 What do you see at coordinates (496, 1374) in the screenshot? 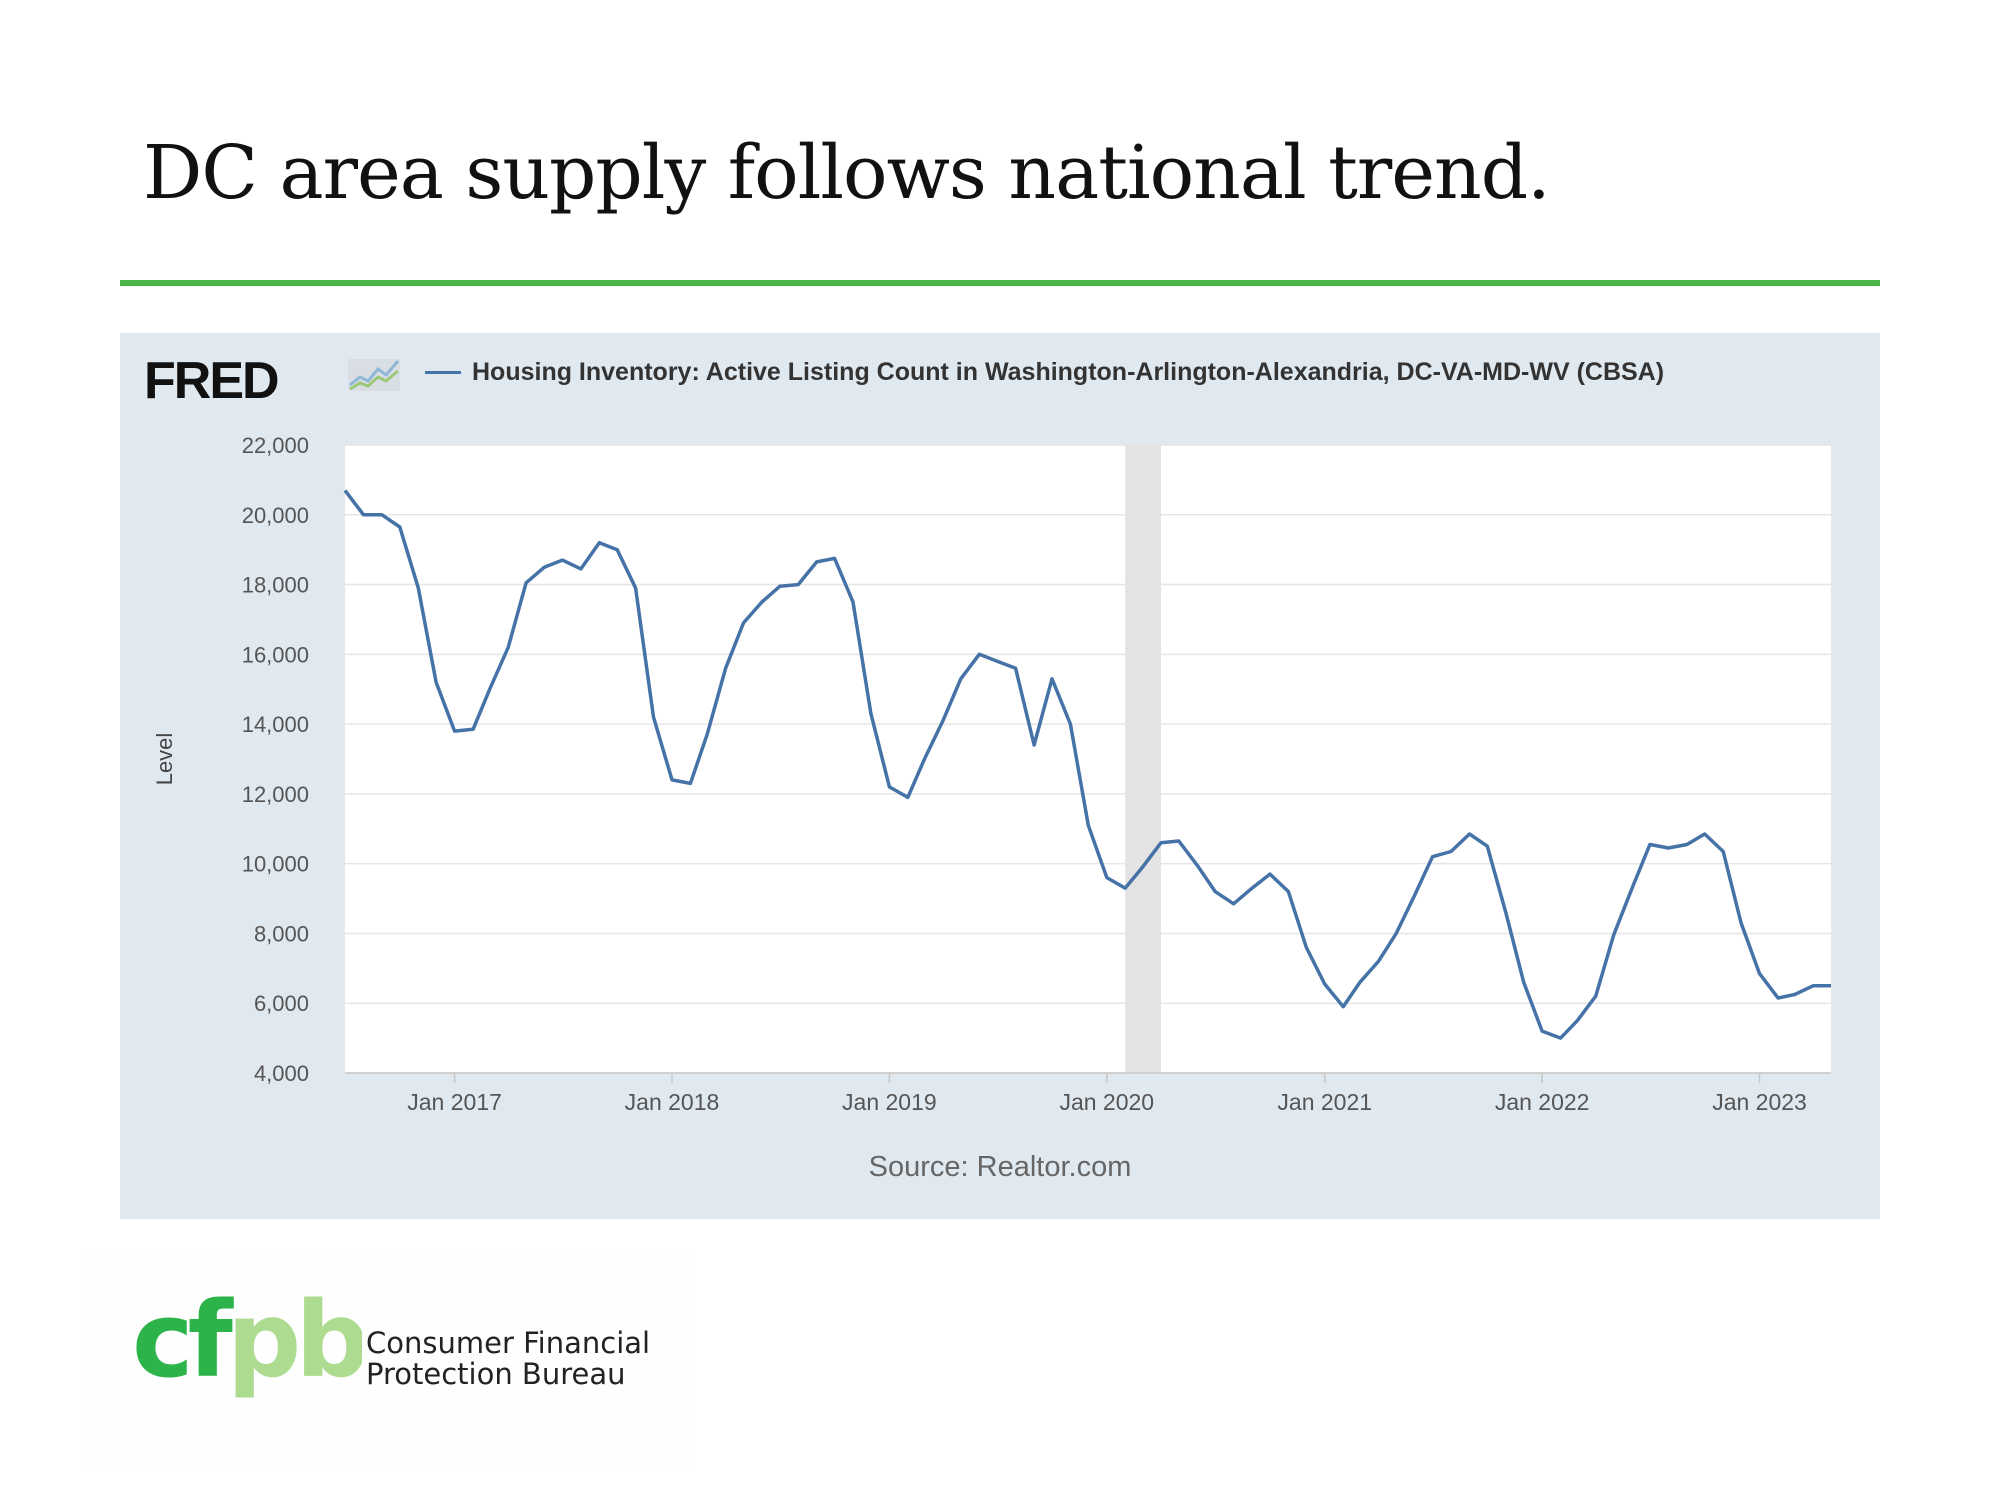
I see `cfpb-name-line-2: Protection Bureau` at bounding box center [496, 1374].